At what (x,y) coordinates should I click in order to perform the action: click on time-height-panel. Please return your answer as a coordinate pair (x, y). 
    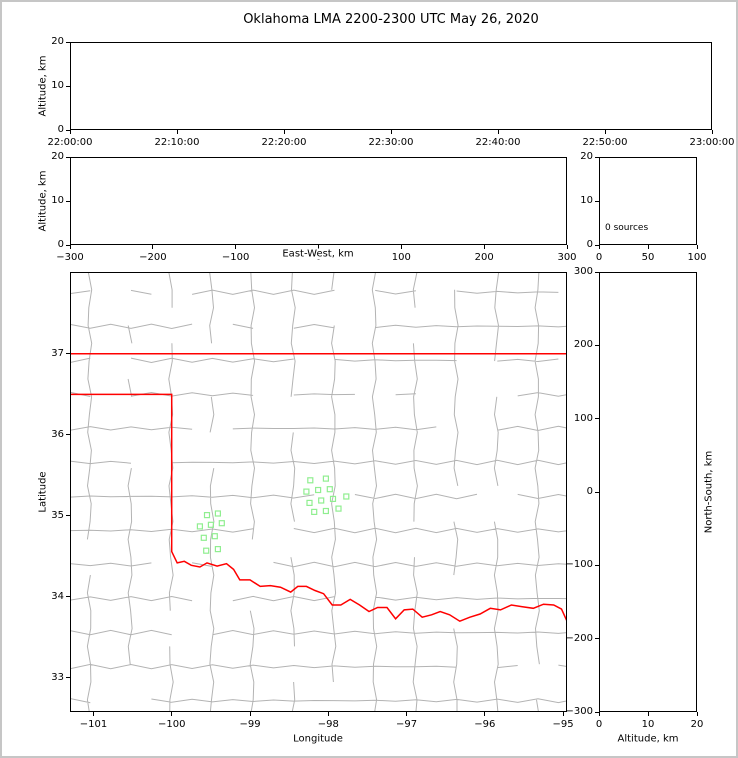
    Looking at the image, I should click on (391, 86).